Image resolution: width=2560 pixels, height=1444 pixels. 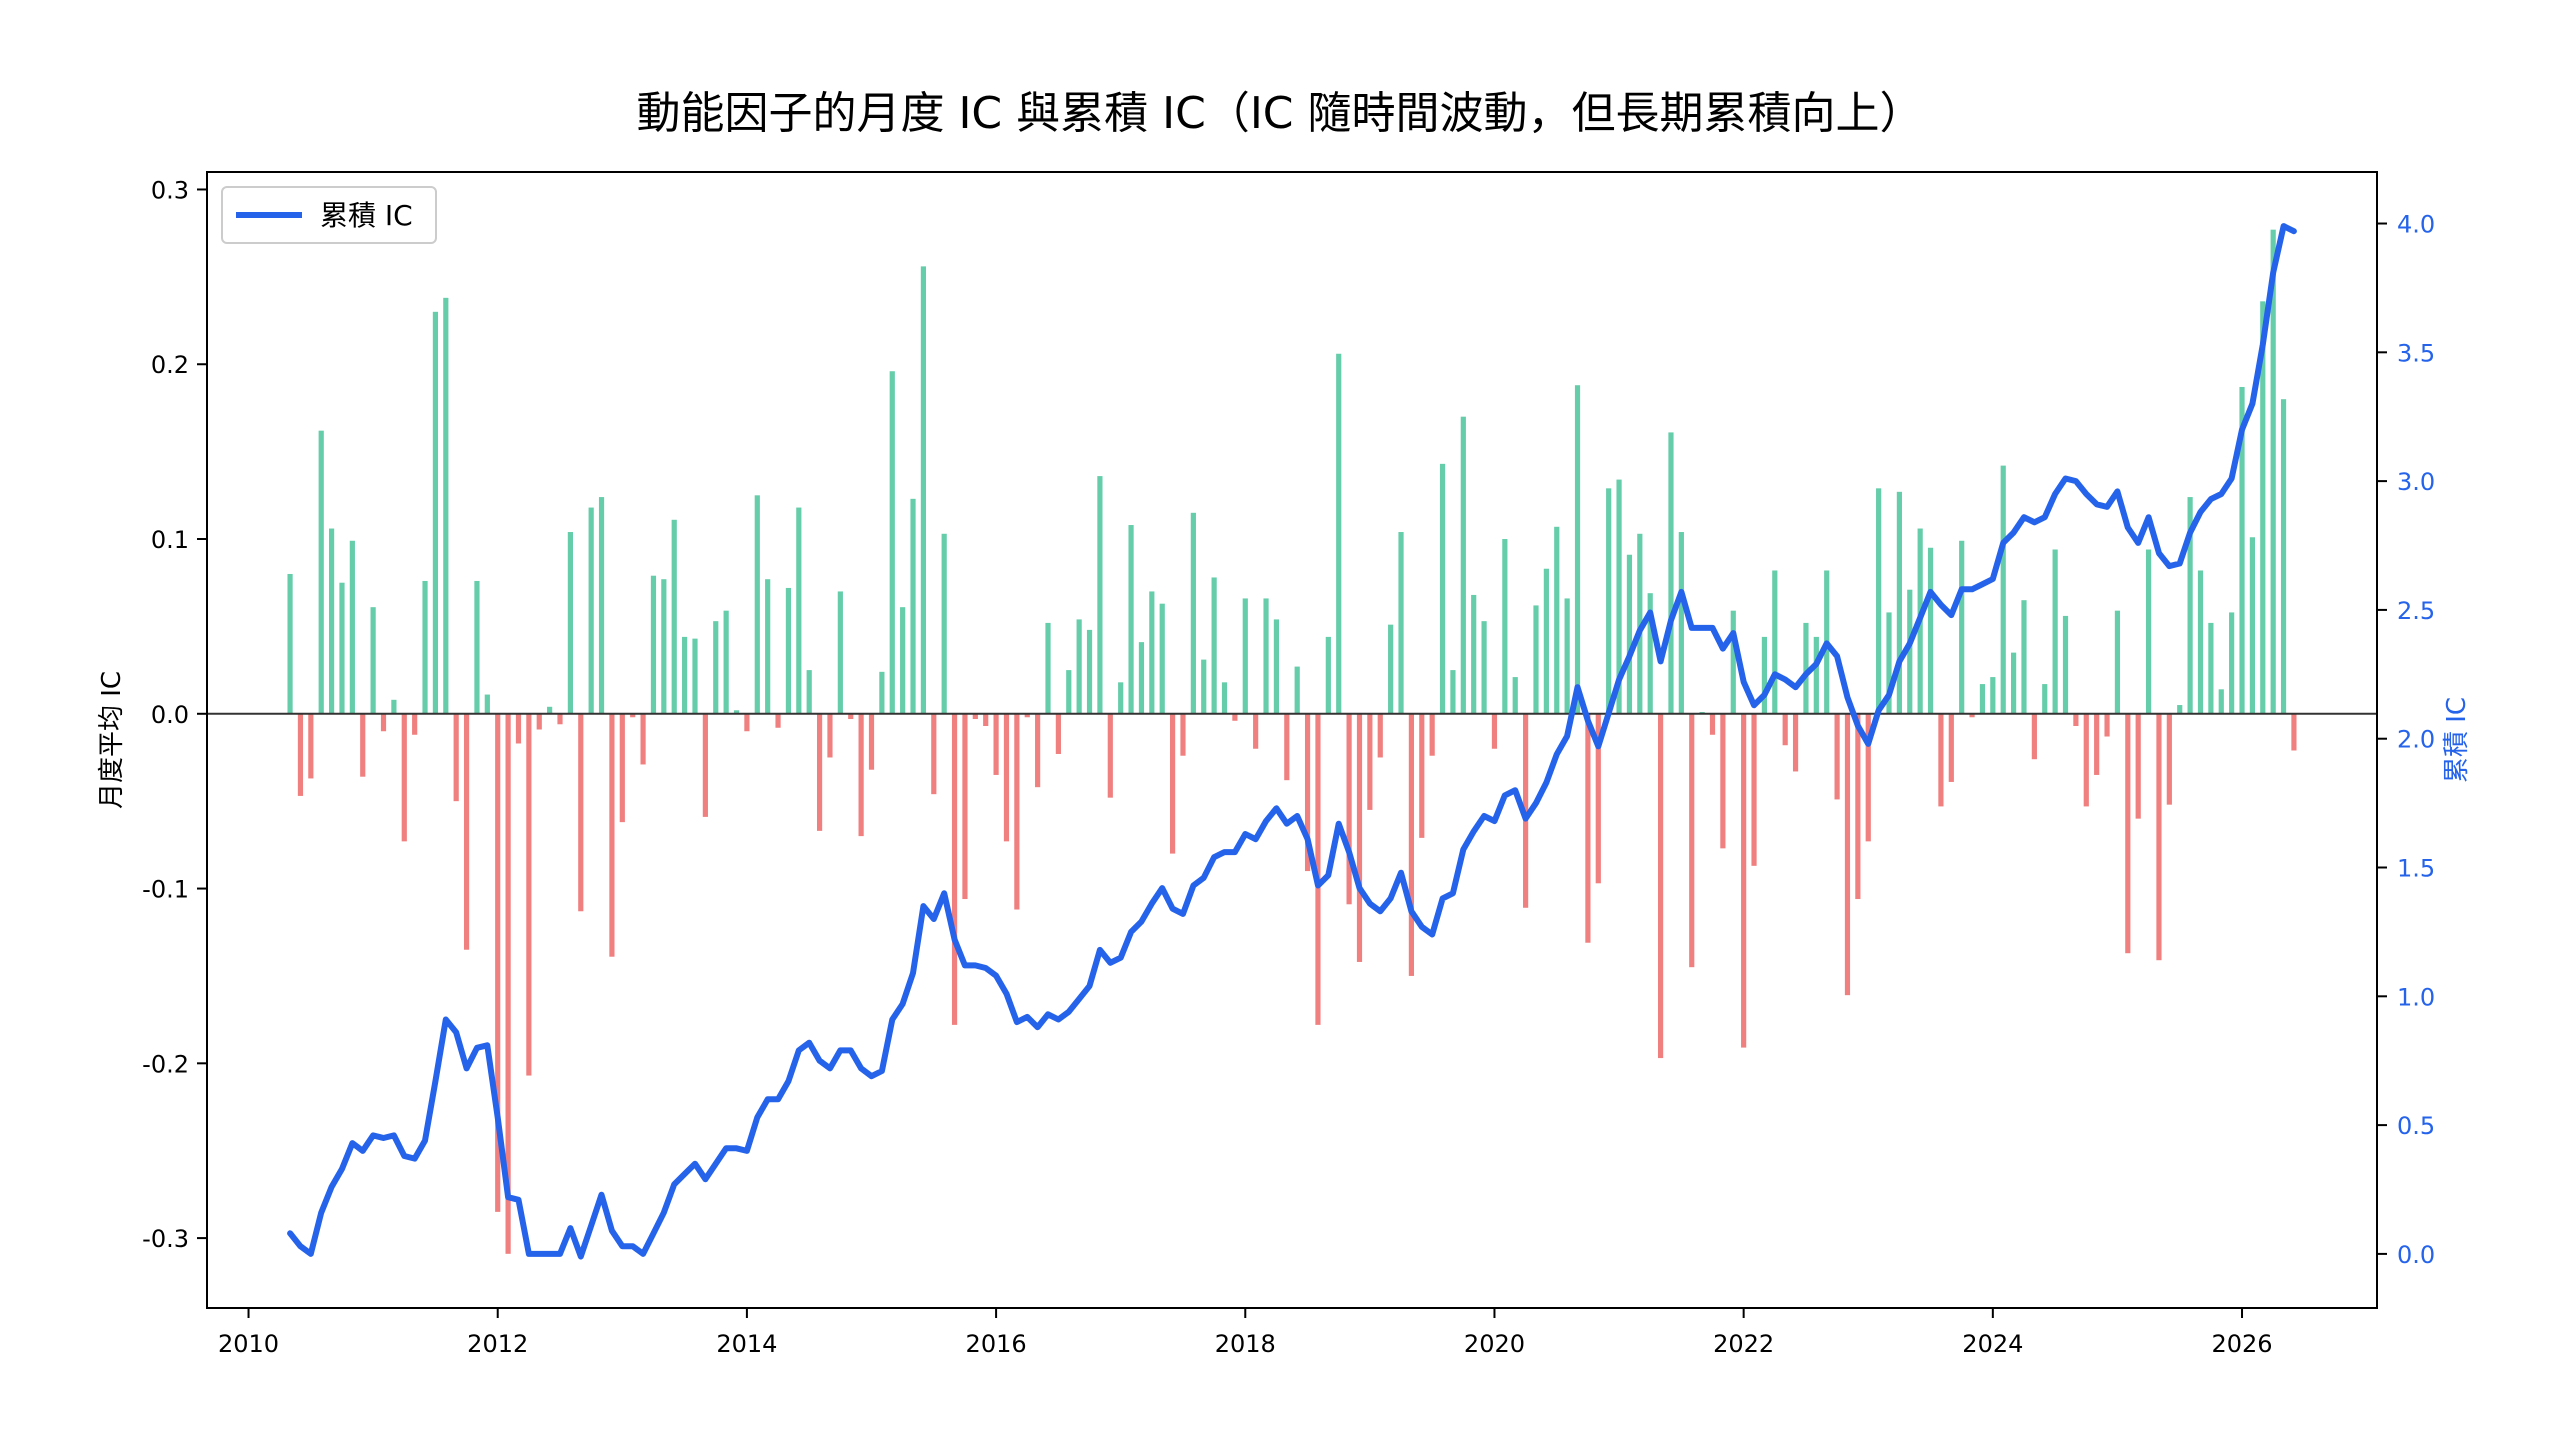 What do you see at coordinates (497, 1344) in the screenshot?
I see `x-tick-label: 2012` at bounding box center [497, 1344].